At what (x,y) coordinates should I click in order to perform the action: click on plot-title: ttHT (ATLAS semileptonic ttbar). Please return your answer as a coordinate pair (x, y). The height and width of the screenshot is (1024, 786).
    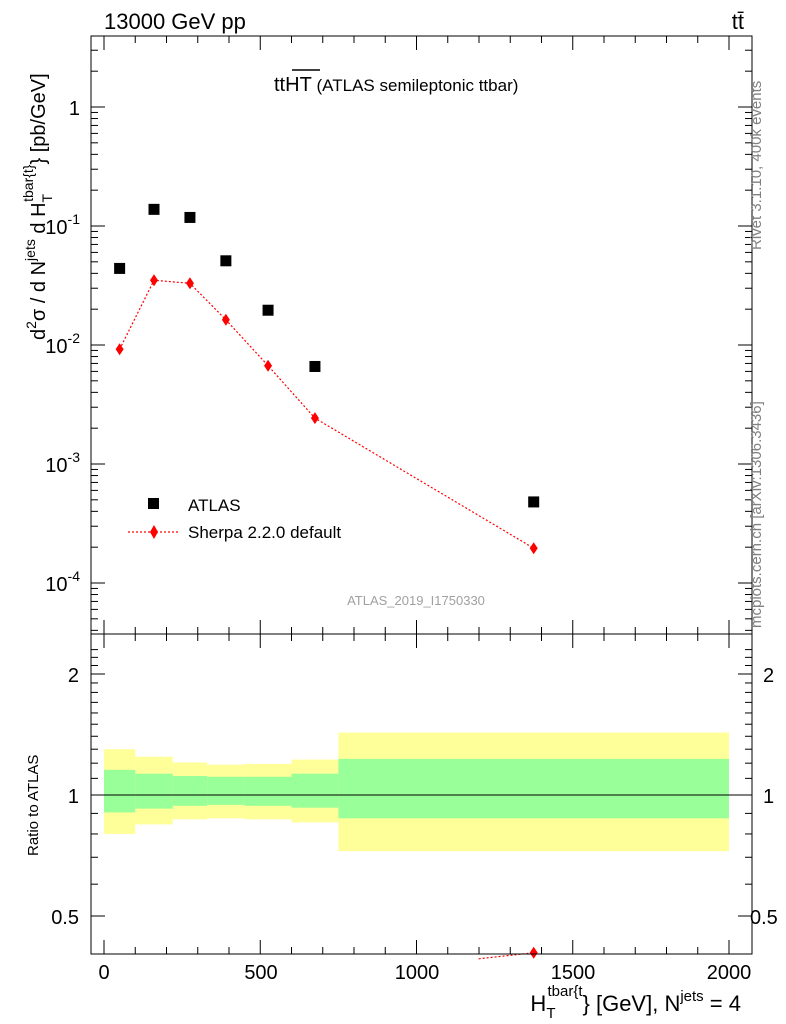
    Looking at the image, I should click on (396, 85).